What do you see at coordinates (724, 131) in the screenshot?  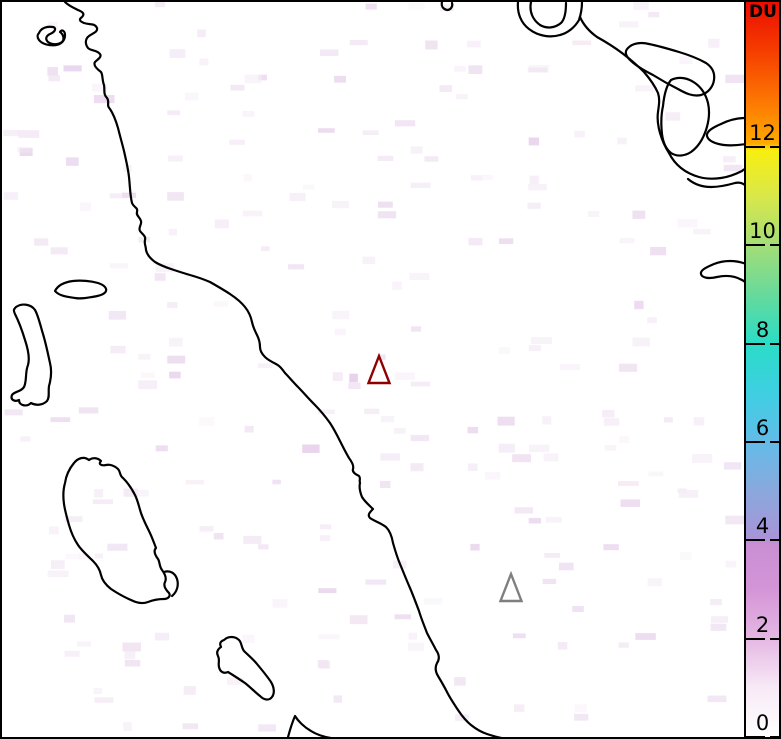 I see `peninsula-right-edge` at bounding box center [724, 131].